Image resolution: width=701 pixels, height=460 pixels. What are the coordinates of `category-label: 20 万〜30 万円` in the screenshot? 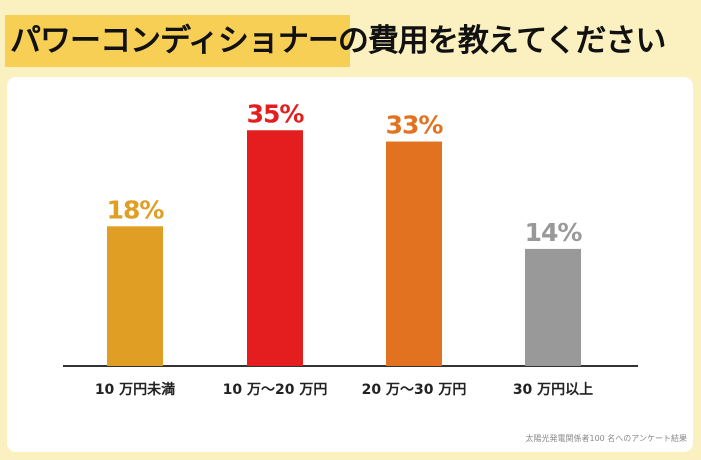 It's located at (414, 390).